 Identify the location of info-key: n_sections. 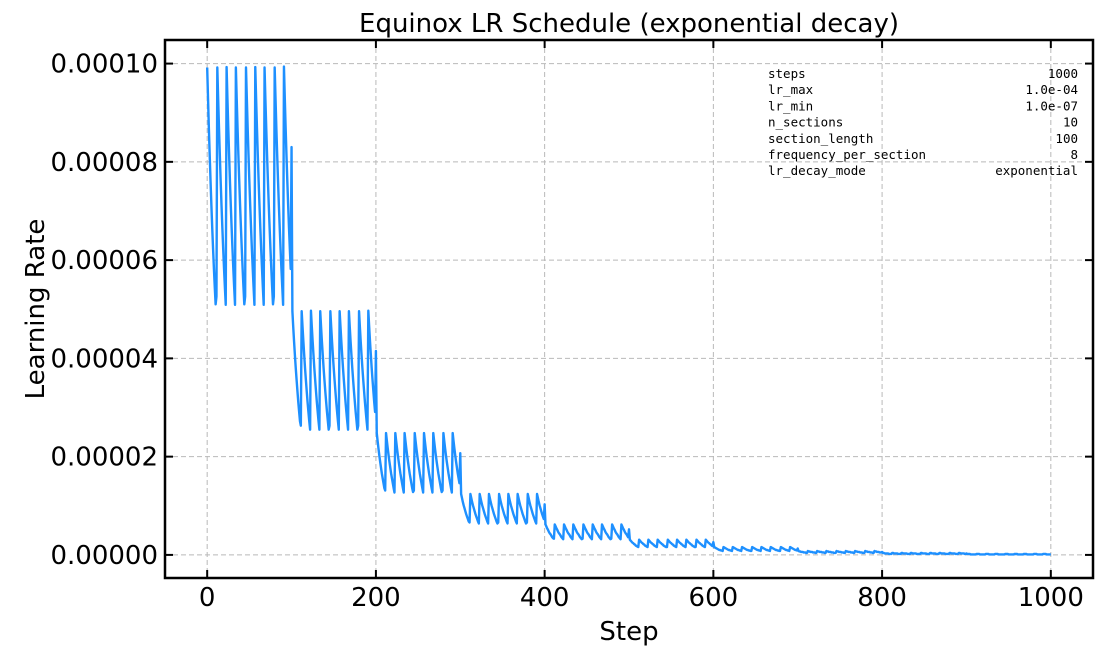
(805, 122).